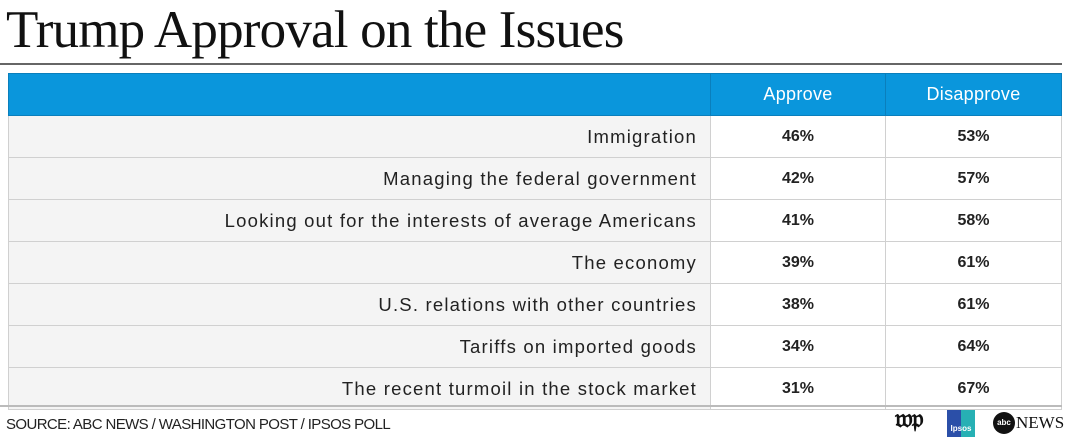 The height and width of the screenshot is (448, 1068). Describe the element at coordinates (359, 178) in the screenshot. I see `issue-cell: Managing the federal government` at that location.